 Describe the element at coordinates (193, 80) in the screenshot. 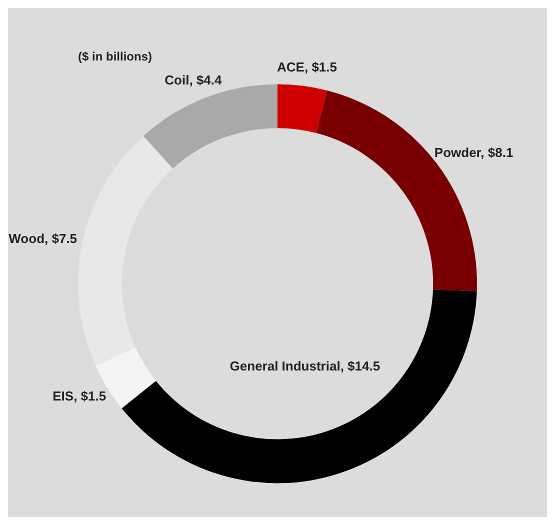

I see `slice-label: Coil, $4.4` at that location.